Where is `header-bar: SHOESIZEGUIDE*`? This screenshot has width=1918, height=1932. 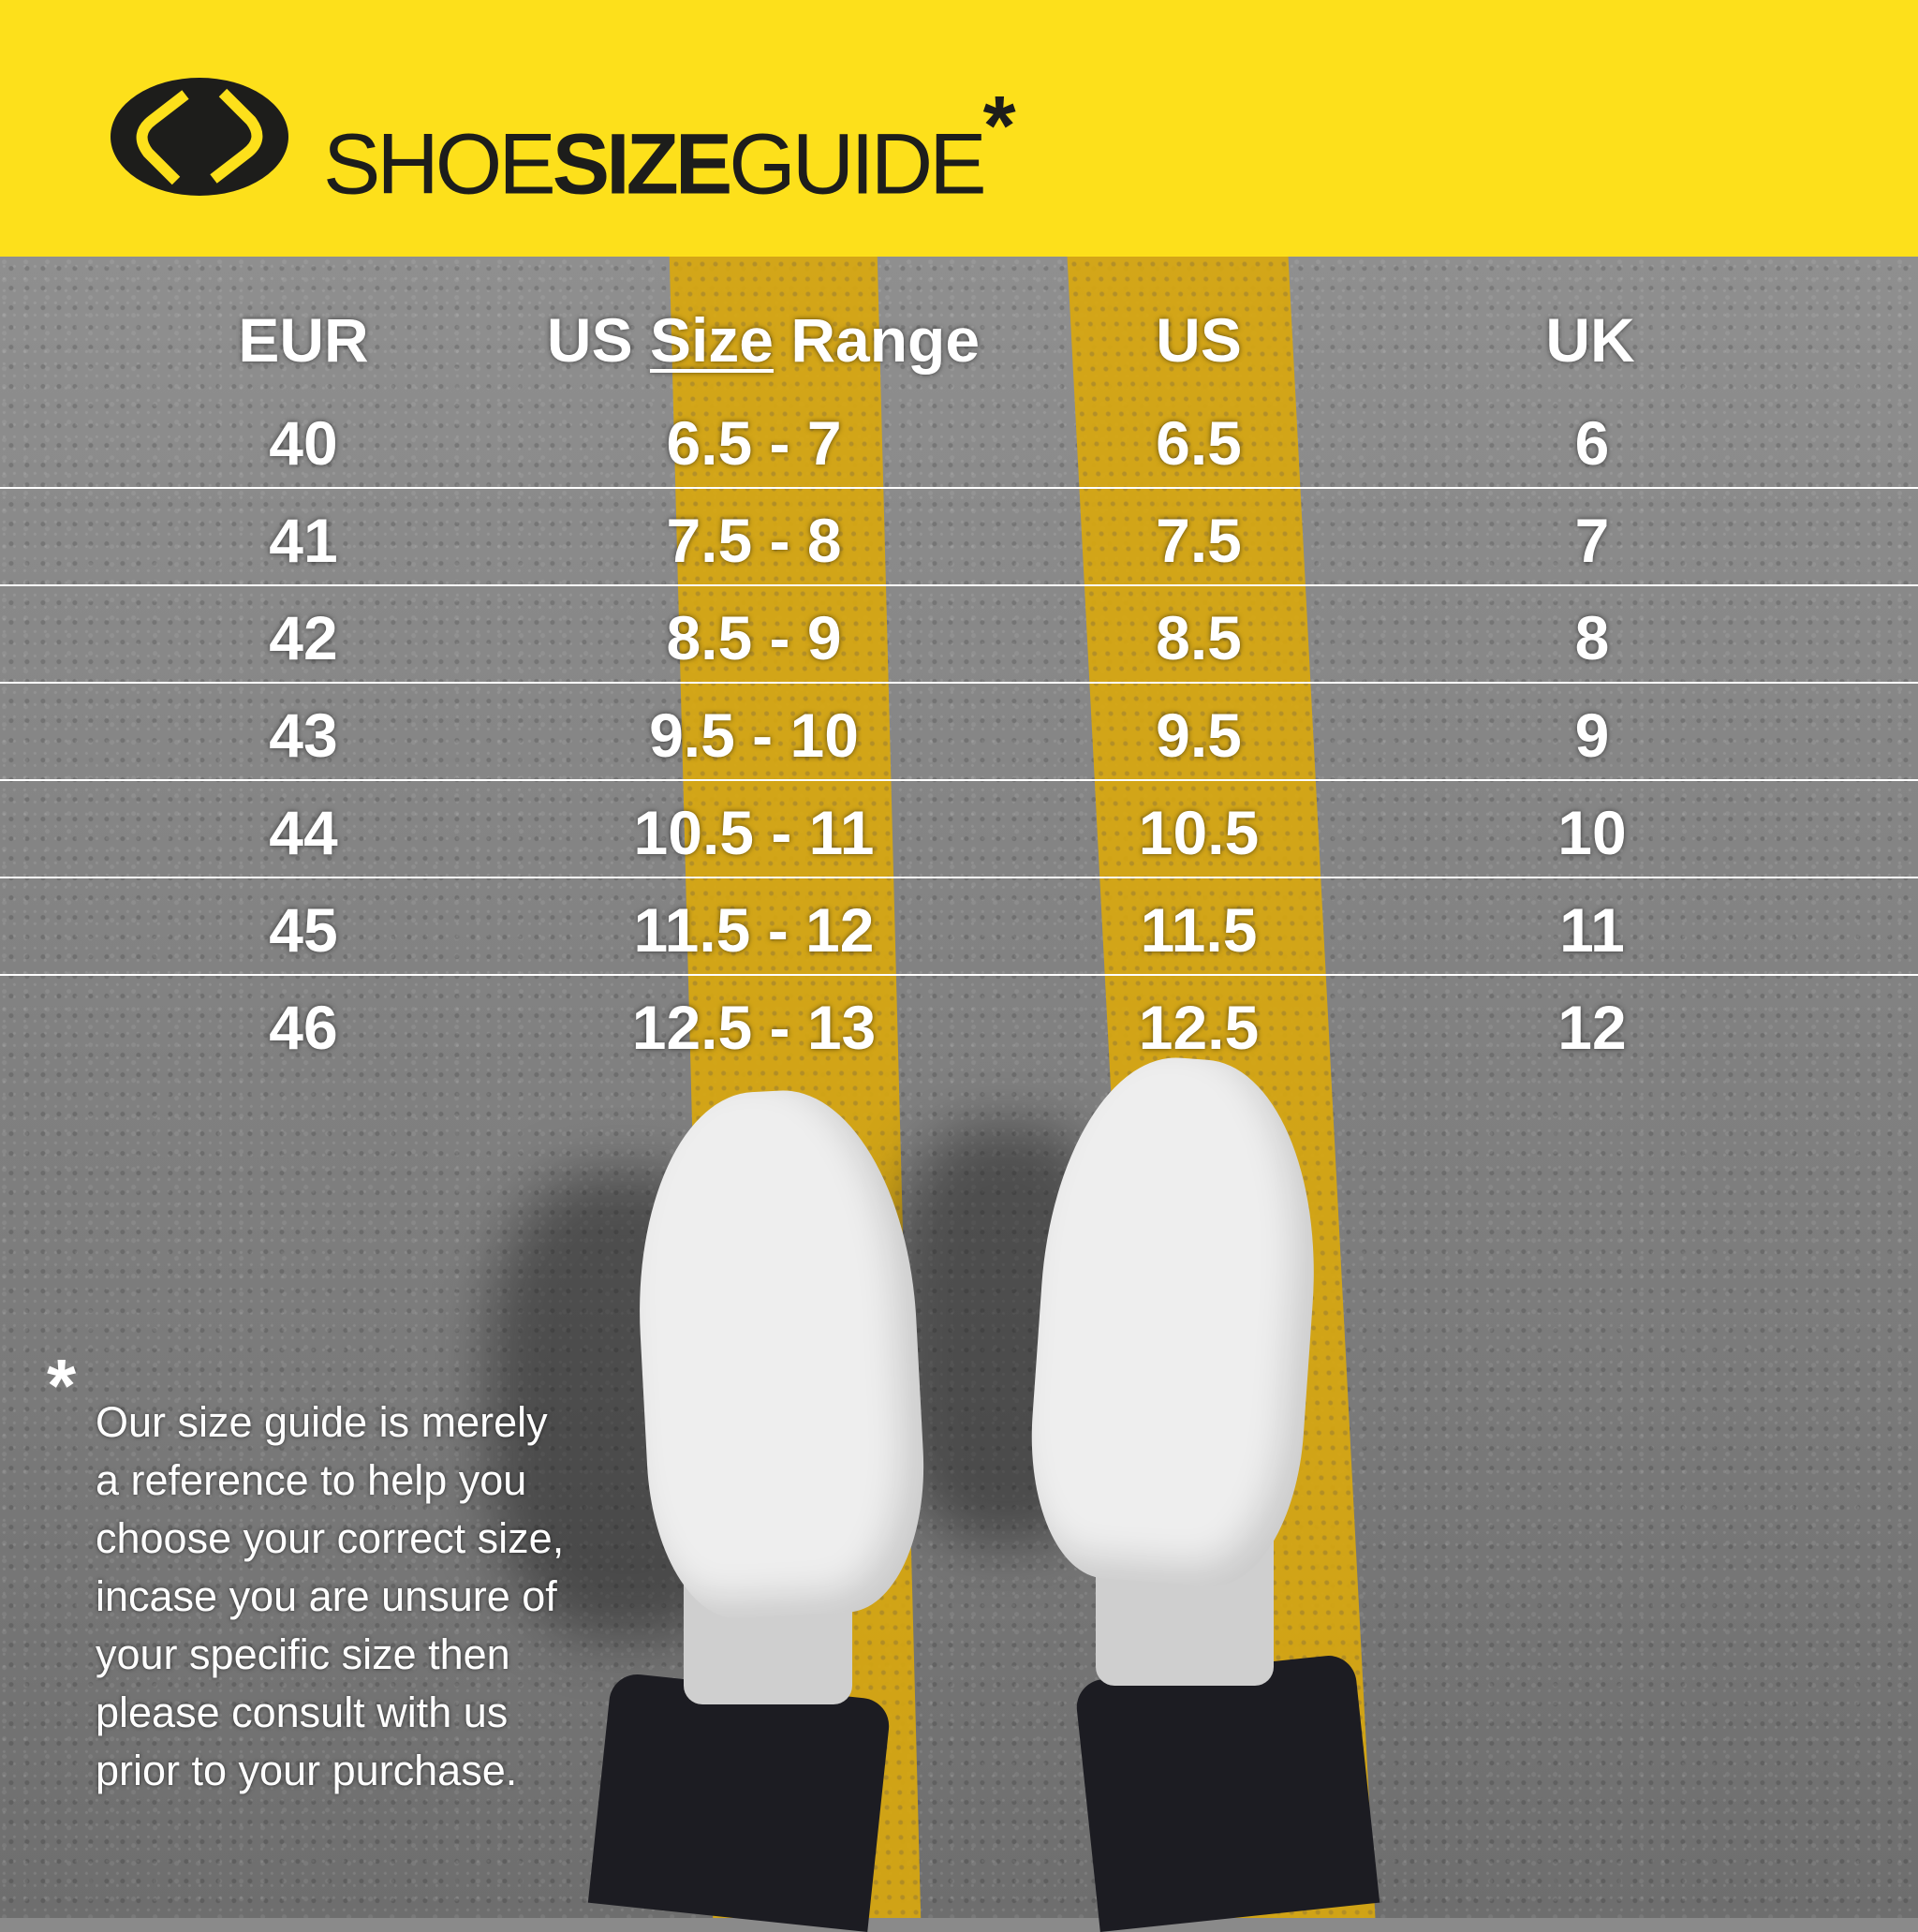 header-bar: SHOESIZEGUIDE* is located at coordinates (959, 128).